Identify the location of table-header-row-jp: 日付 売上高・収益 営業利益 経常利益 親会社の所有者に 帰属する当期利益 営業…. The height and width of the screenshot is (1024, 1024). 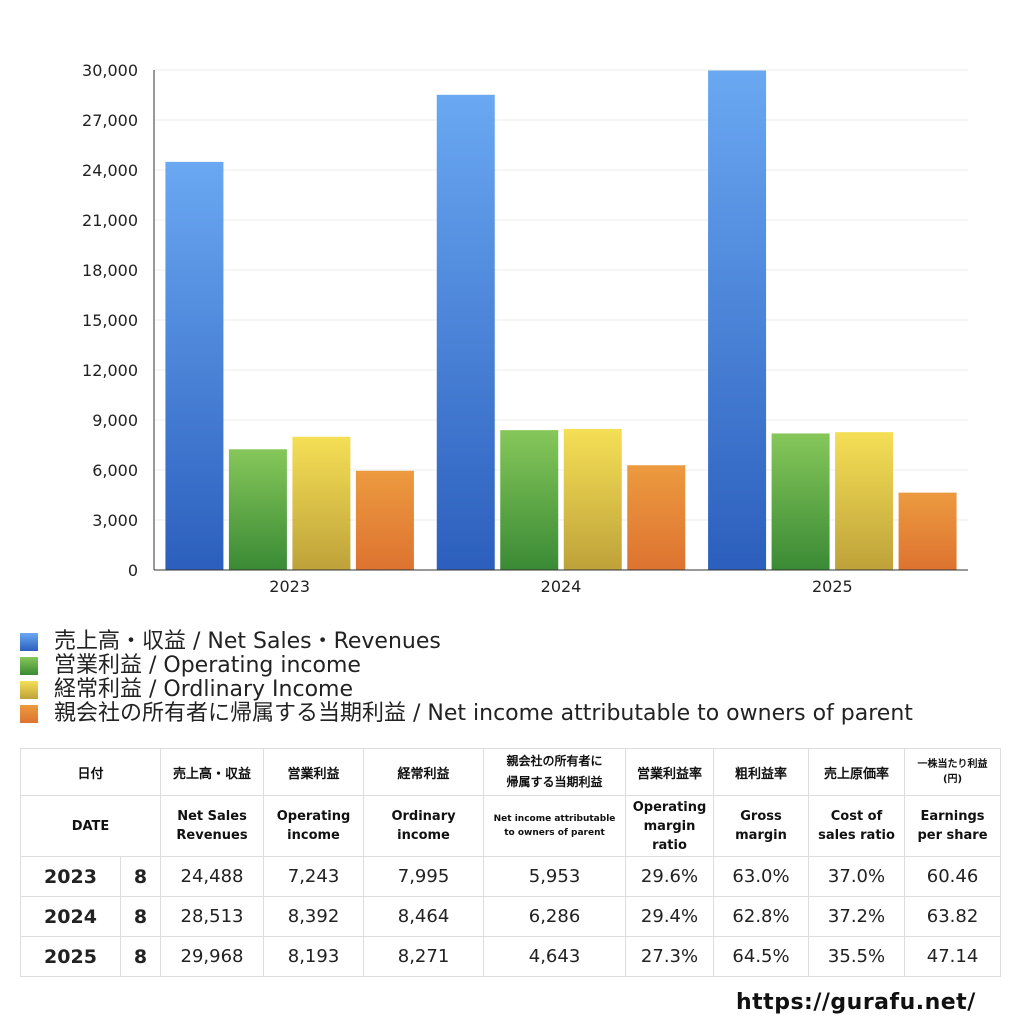
(510, 772).